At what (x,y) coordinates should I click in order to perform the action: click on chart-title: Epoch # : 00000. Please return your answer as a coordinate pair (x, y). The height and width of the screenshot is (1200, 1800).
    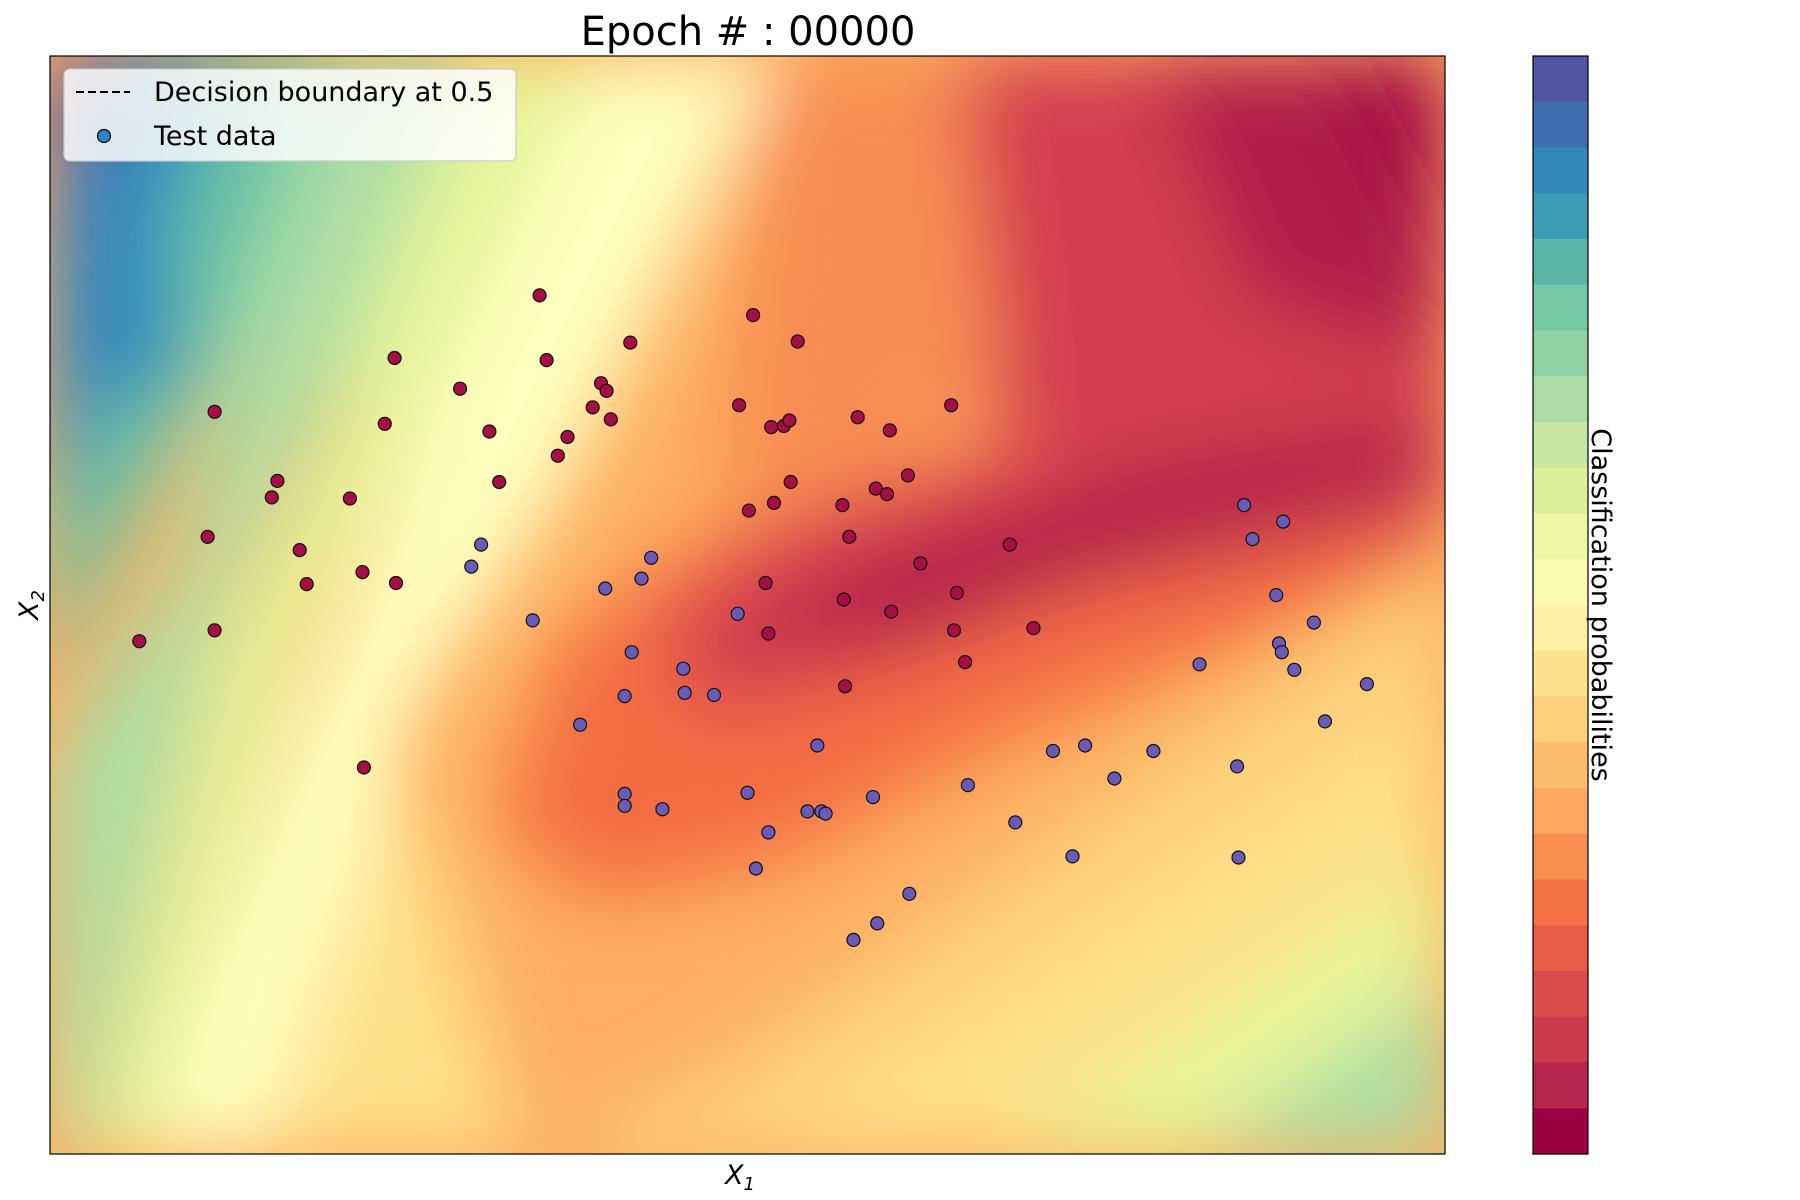
    Looking at the image, I should click on (748, 32).